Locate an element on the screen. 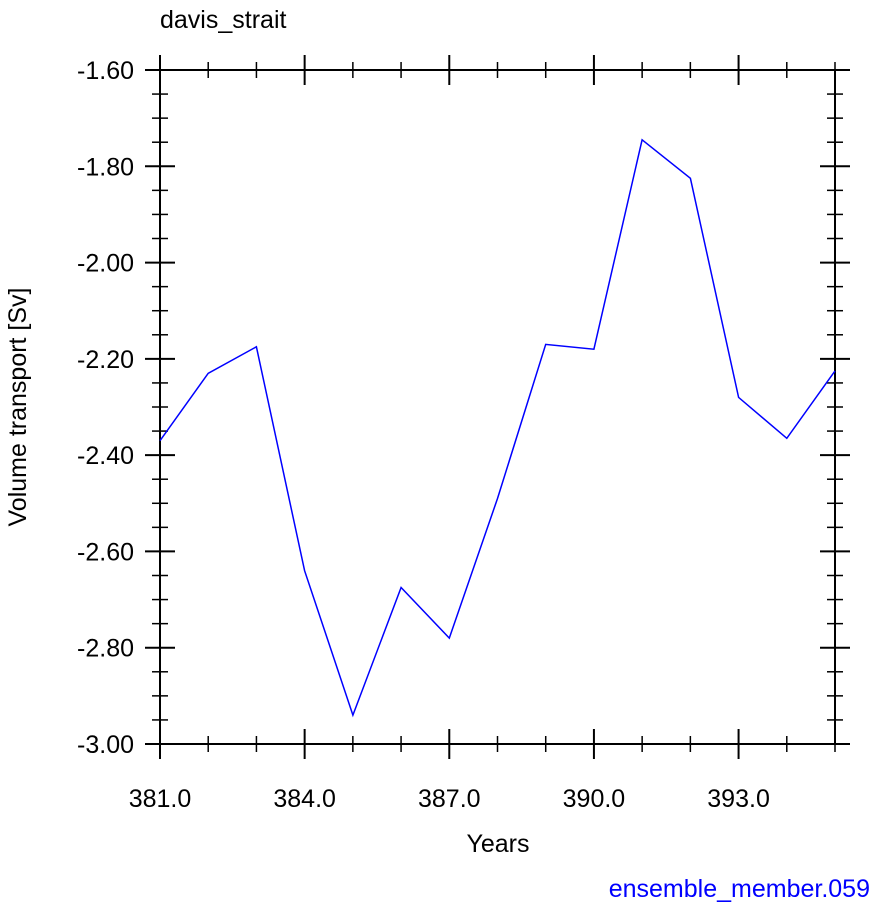 The height and width of the screenshot is (911, 875). y-axis-label: Volume transport [Sv] is located at coordinates (18, 406).